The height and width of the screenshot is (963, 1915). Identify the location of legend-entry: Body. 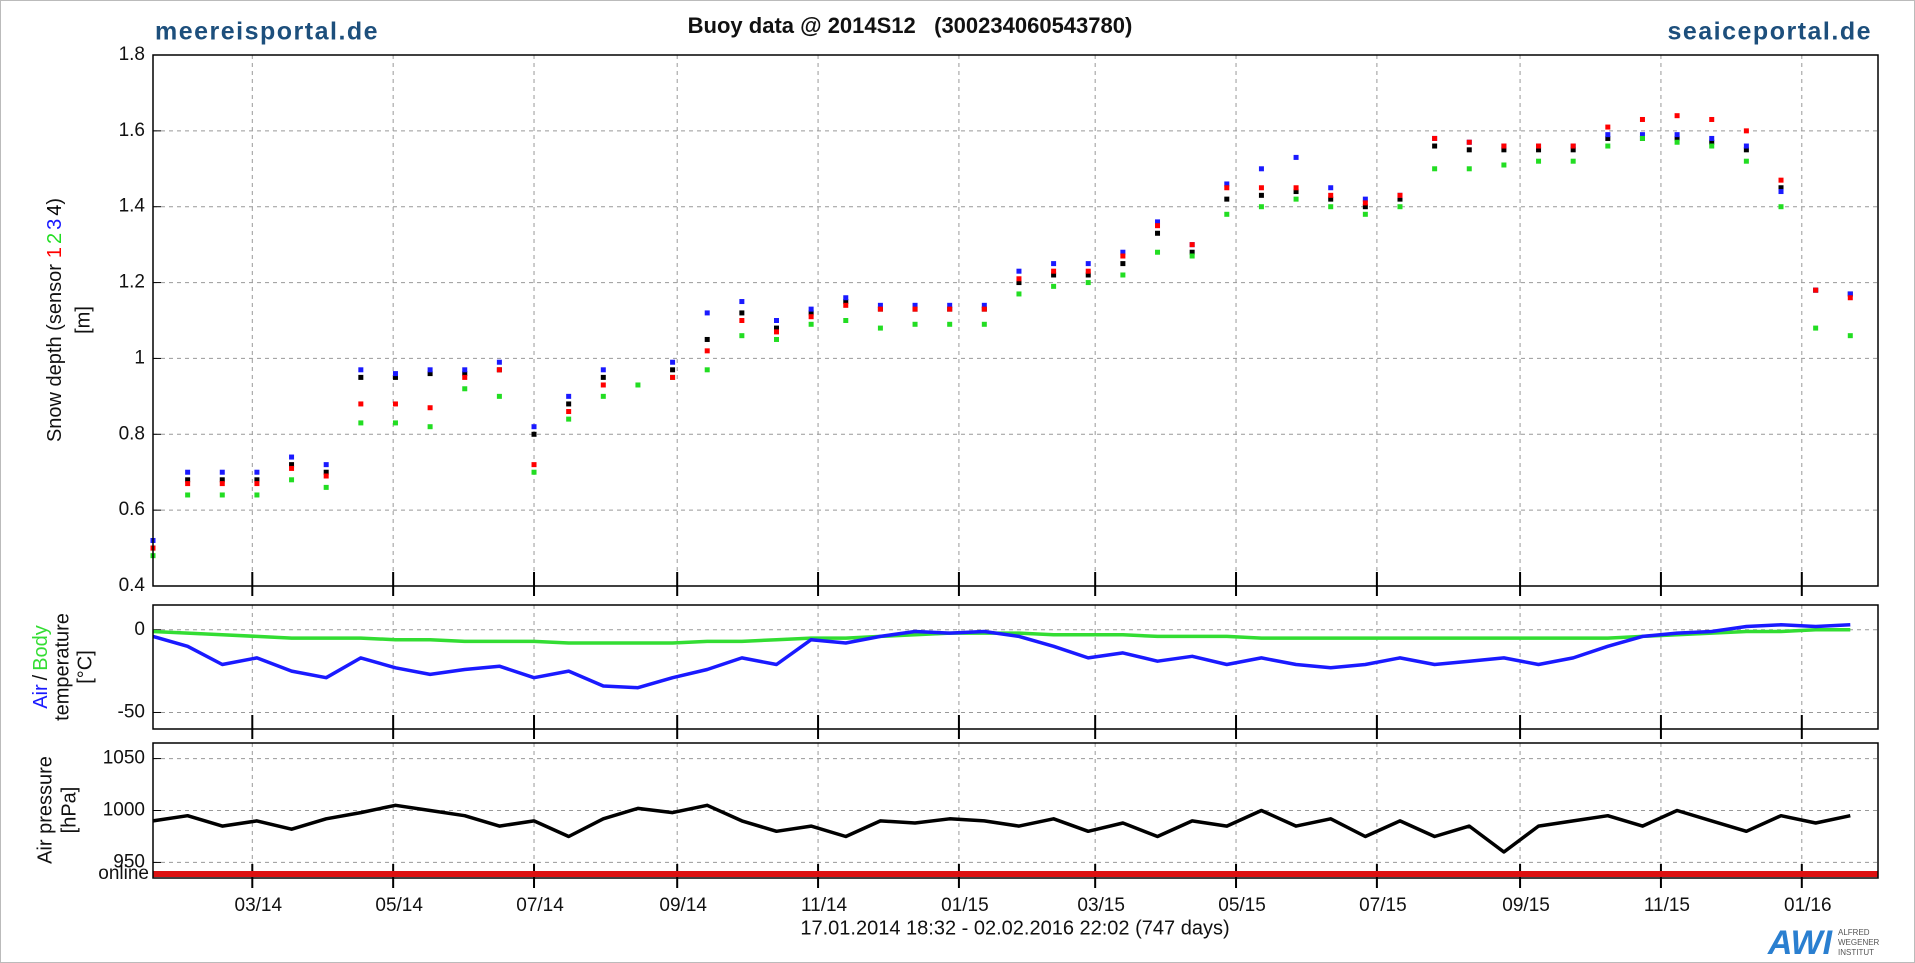
(41, 648).